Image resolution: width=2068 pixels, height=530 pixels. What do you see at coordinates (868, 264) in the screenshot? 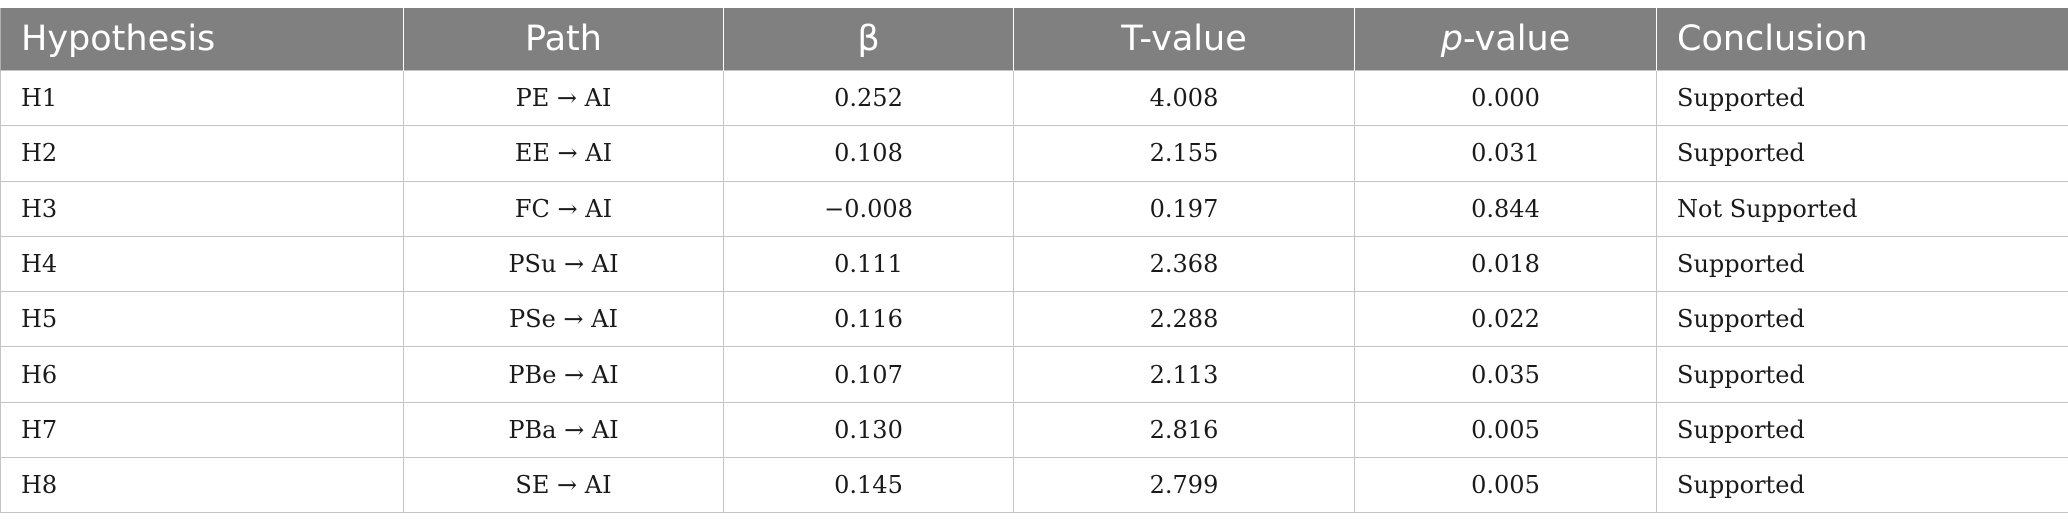
I see `cell-beta: 0.111` at bounding box center [868, 264].